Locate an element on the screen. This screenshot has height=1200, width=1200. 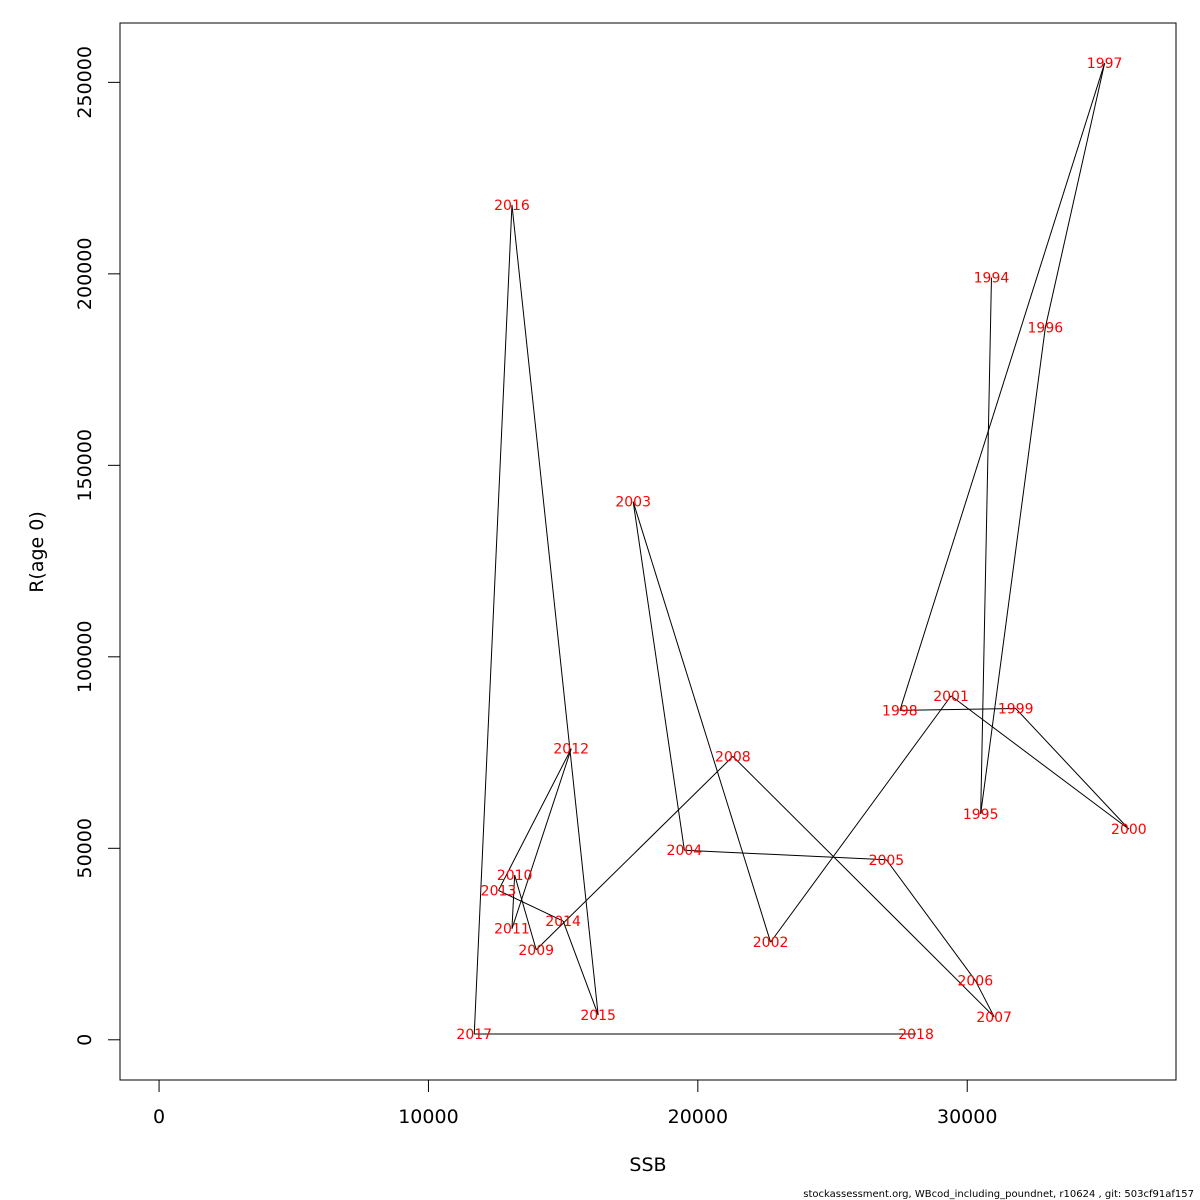
y-axis-title: R(age 0) is located at coordinates (37, 552).